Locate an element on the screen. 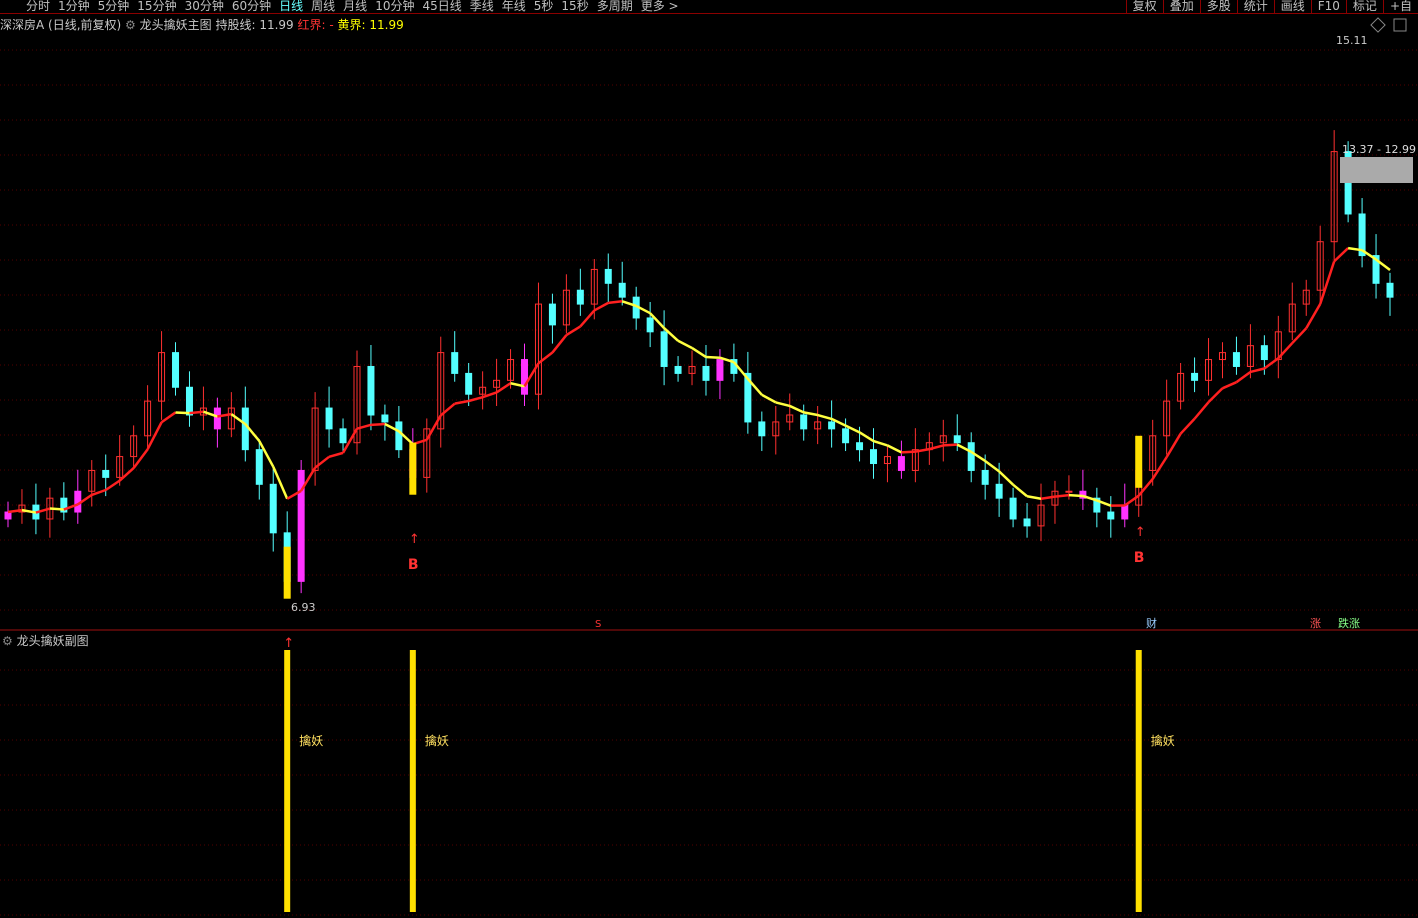  panel-toggle-icon is located at coordinates (1400, 25).